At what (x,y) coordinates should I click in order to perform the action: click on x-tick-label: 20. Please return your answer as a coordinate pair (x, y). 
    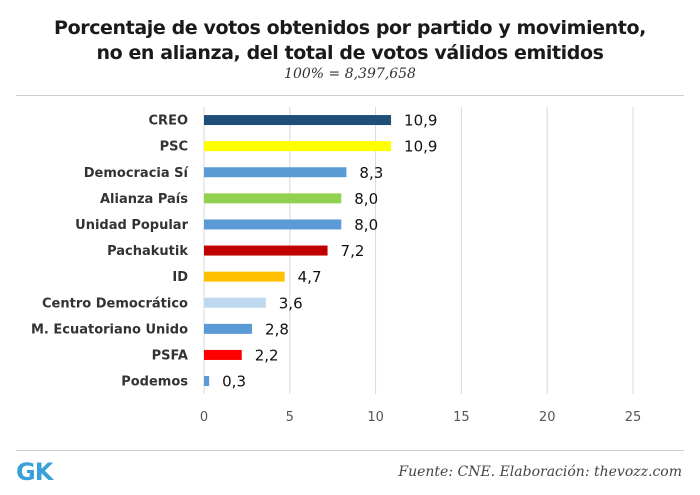
    Looking at the image, I should click on (547, 417).